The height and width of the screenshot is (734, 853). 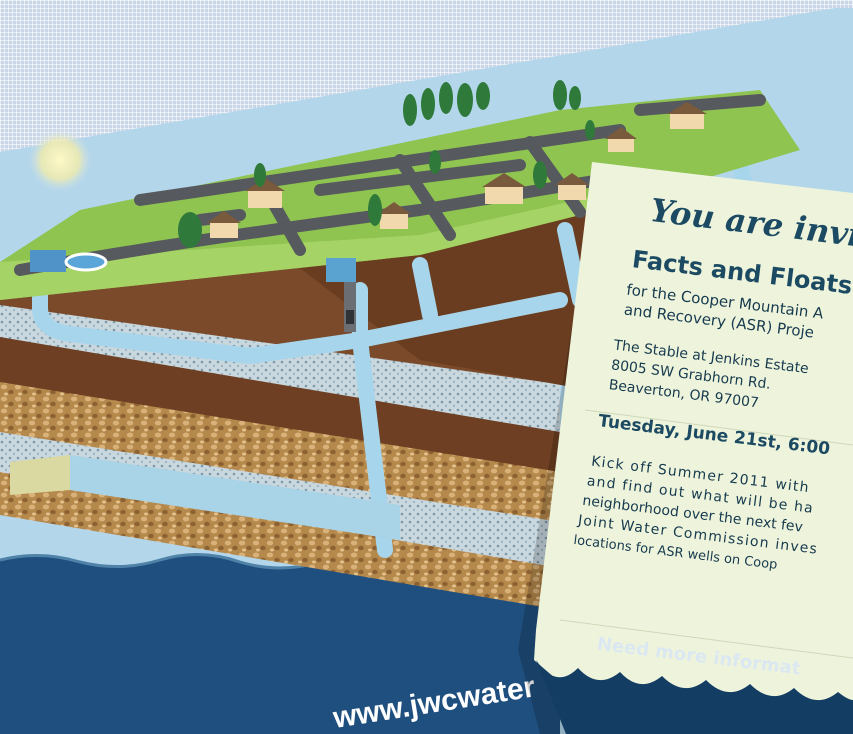 I want to click on deep-gravel-layer, so click(x=280, y=540).